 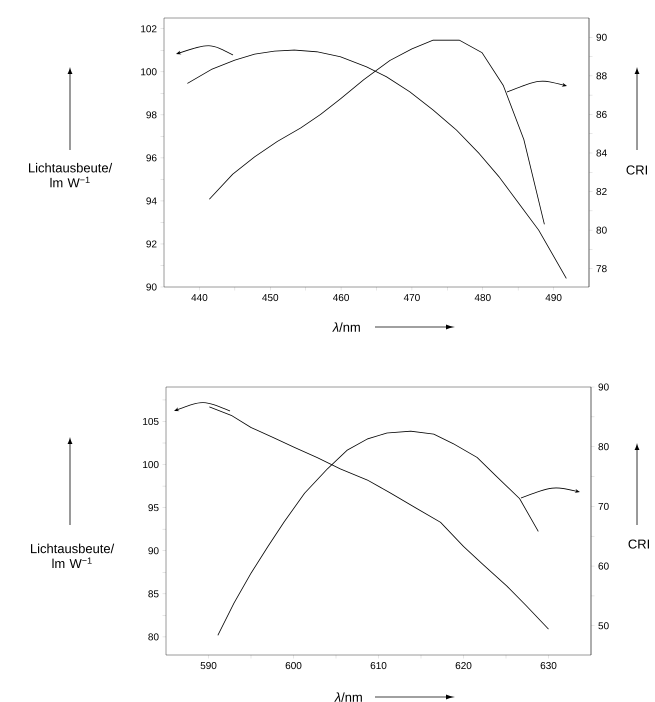 What do you see at coordinates (270, 298) in the screenshot?
I see `x-tick-label: 450` at bounding box center [270, 298].